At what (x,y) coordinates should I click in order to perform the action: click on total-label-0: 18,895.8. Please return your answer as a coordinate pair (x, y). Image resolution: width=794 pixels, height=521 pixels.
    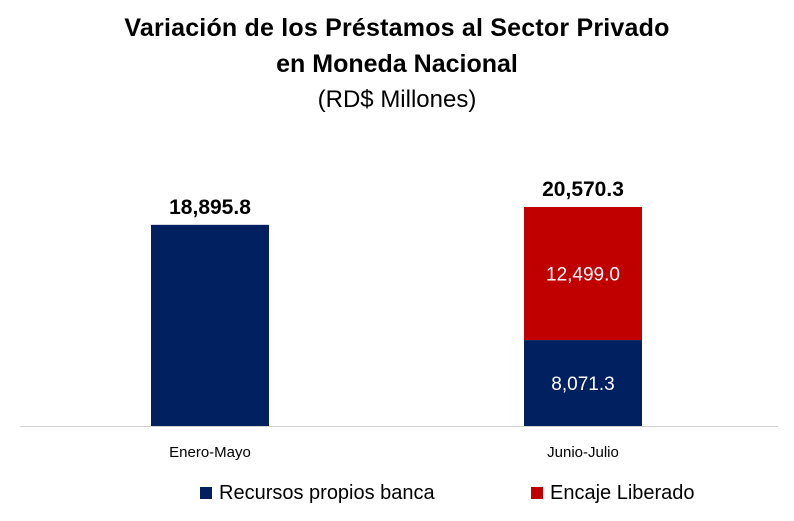
    Looking at the image, I should click on (210, 207).